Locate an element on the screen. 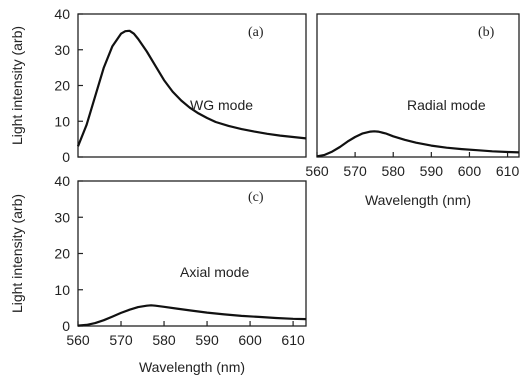  panel-b-xtick-label: 580 is located at coordinates (394, 171).